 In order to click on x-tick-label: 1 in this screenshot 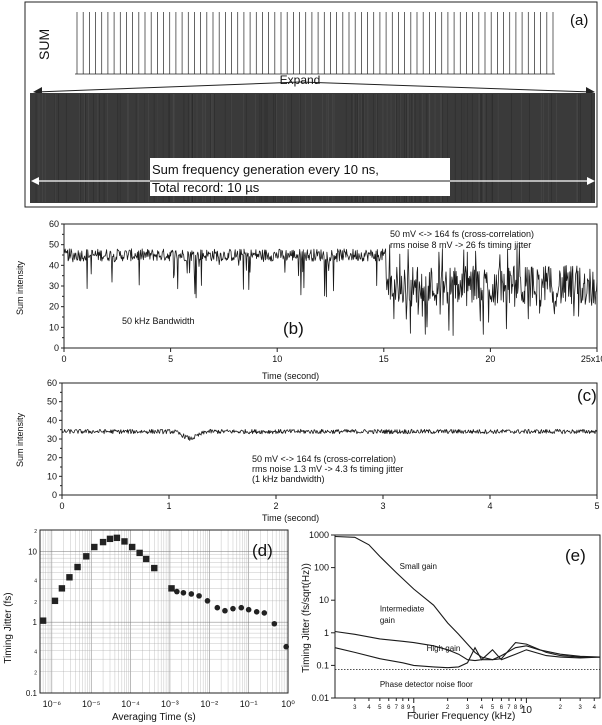, I will do `click(168, 506)`.